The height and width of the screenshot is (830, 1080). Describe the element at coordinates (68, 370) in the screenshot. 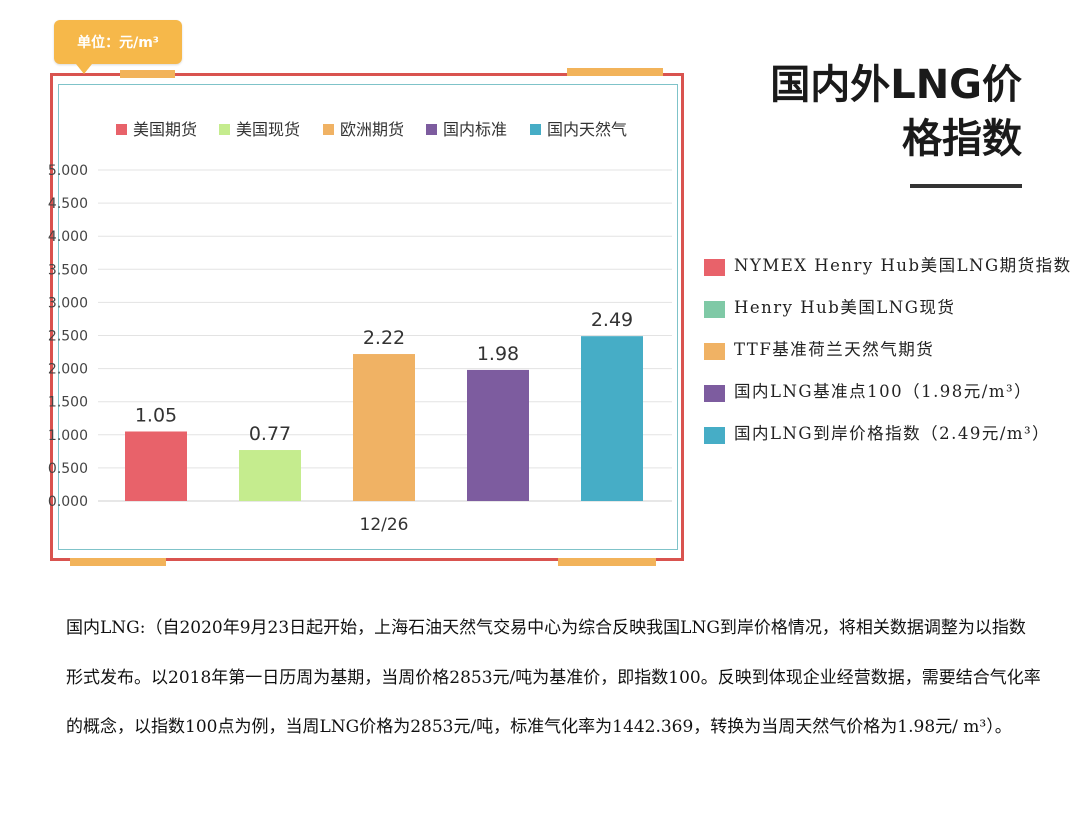

I see `y-tick-label: 2.000` at that location.